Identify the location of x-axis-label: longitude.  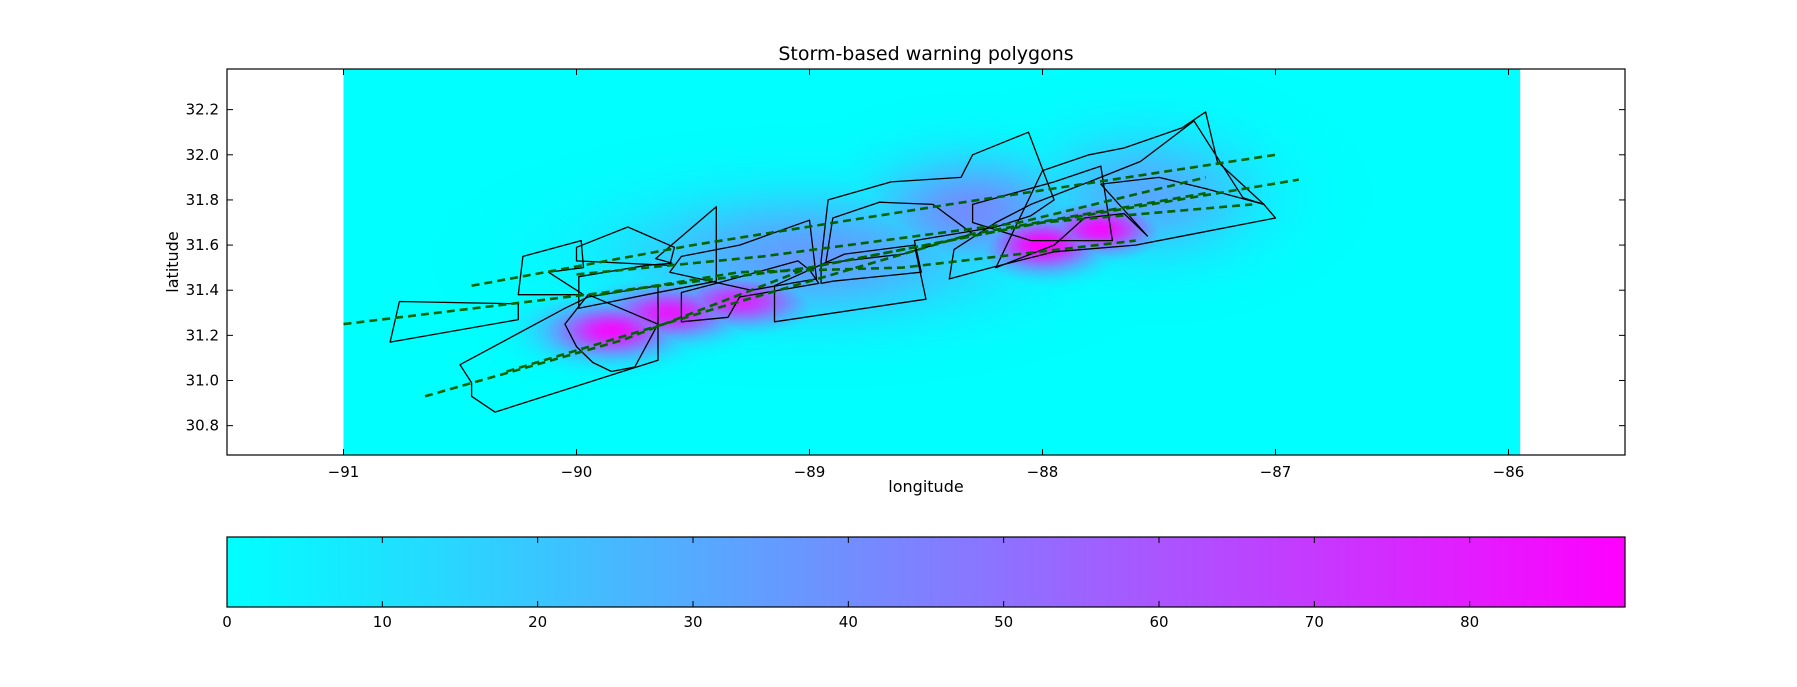
(925, 486).